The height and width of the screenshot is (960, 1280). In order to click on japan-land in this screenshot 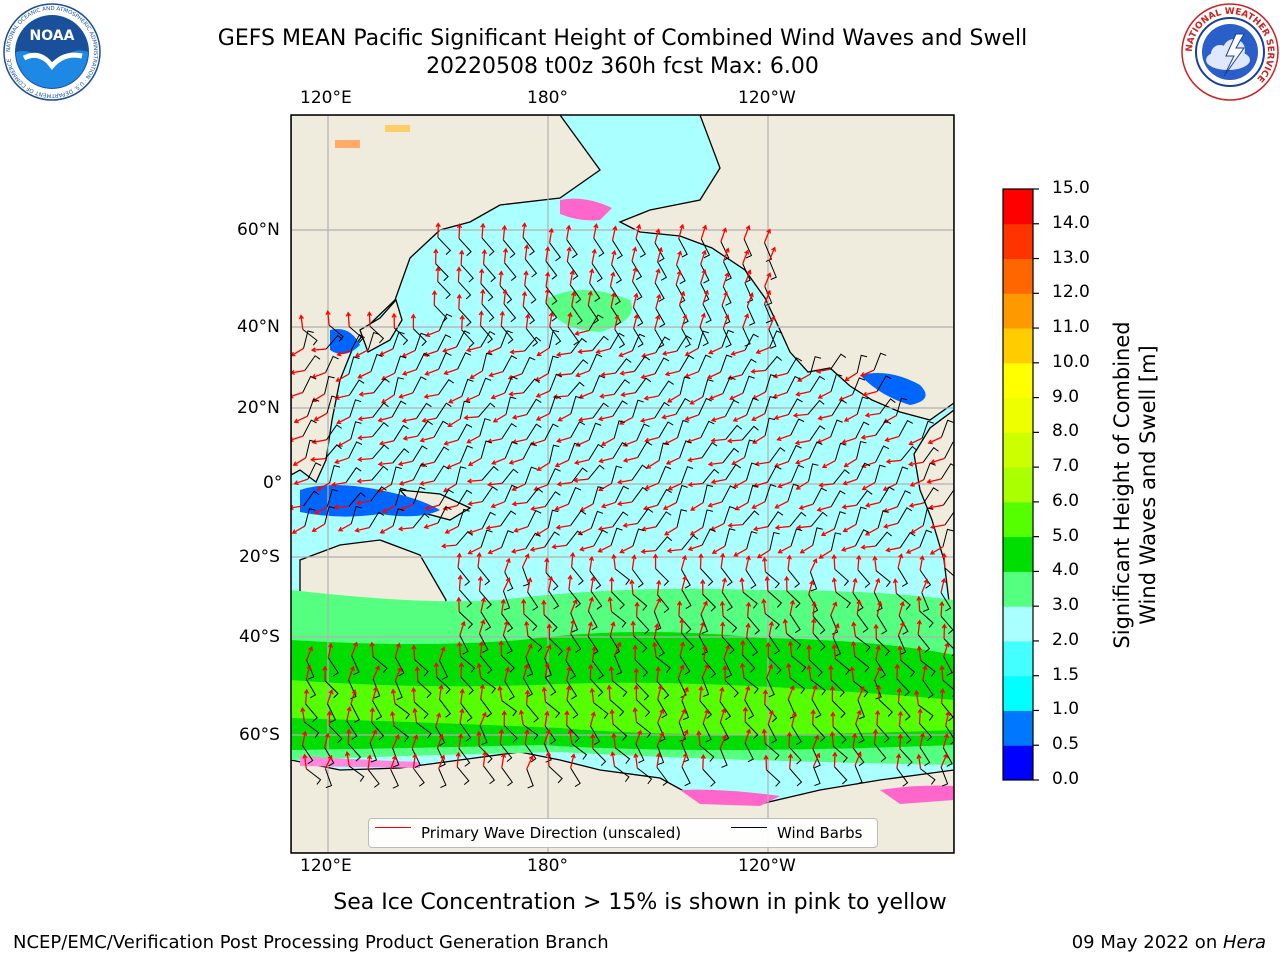, I will do `click(381, 325)`.